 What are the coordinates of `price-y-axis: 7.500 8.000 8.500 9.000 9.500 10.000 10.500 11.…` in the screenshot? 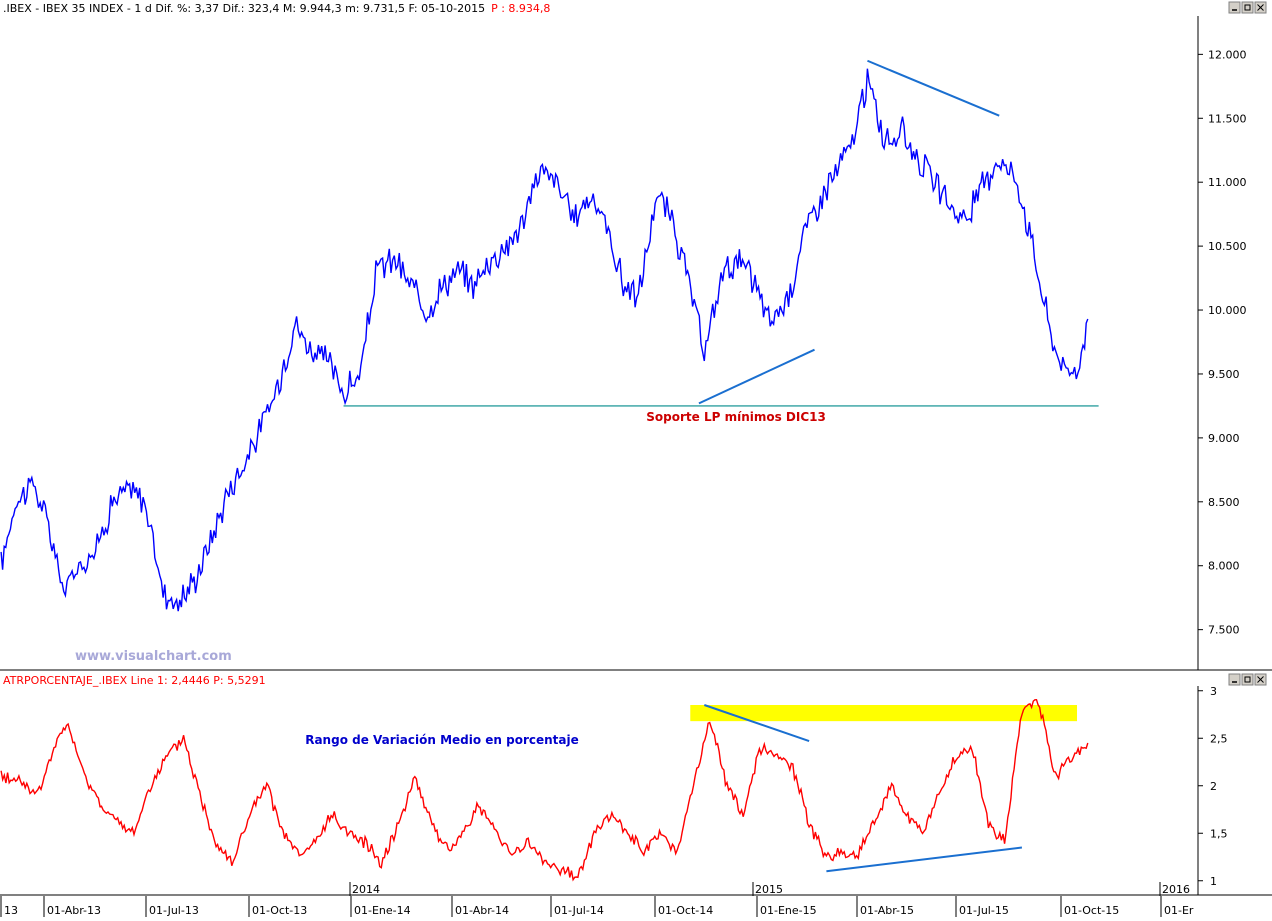 It's located at (1222, 343).